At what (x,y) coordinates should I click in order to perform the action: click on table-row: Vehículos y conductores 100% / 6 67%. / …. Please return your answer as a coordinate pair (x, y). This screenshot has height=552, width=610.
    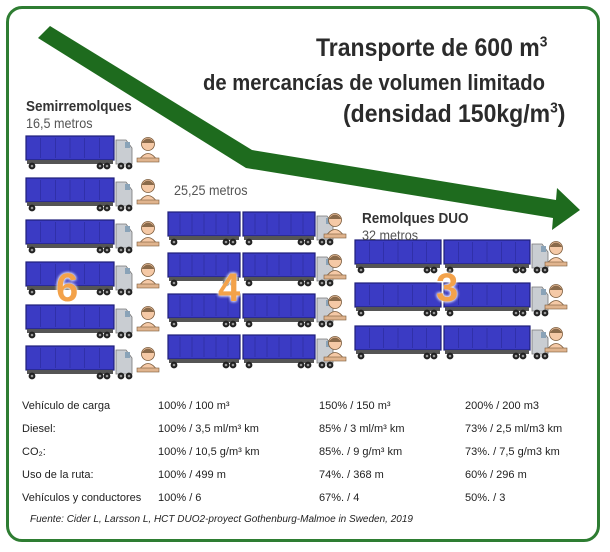
    Looking at the image, I should click on (307, 502).